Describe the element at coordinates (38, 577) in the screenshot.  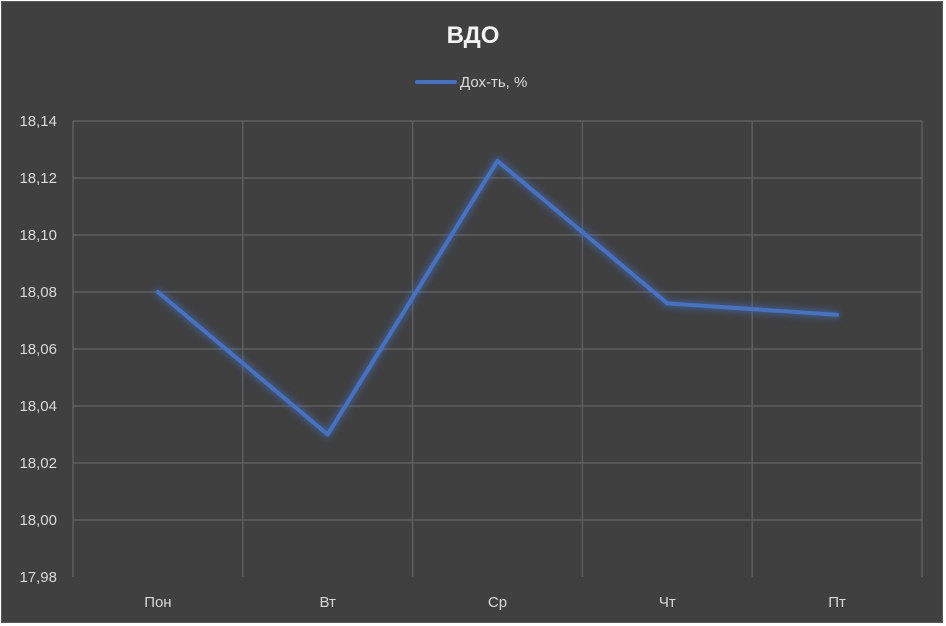
I see `y-tick-label: 17,98` at that location.